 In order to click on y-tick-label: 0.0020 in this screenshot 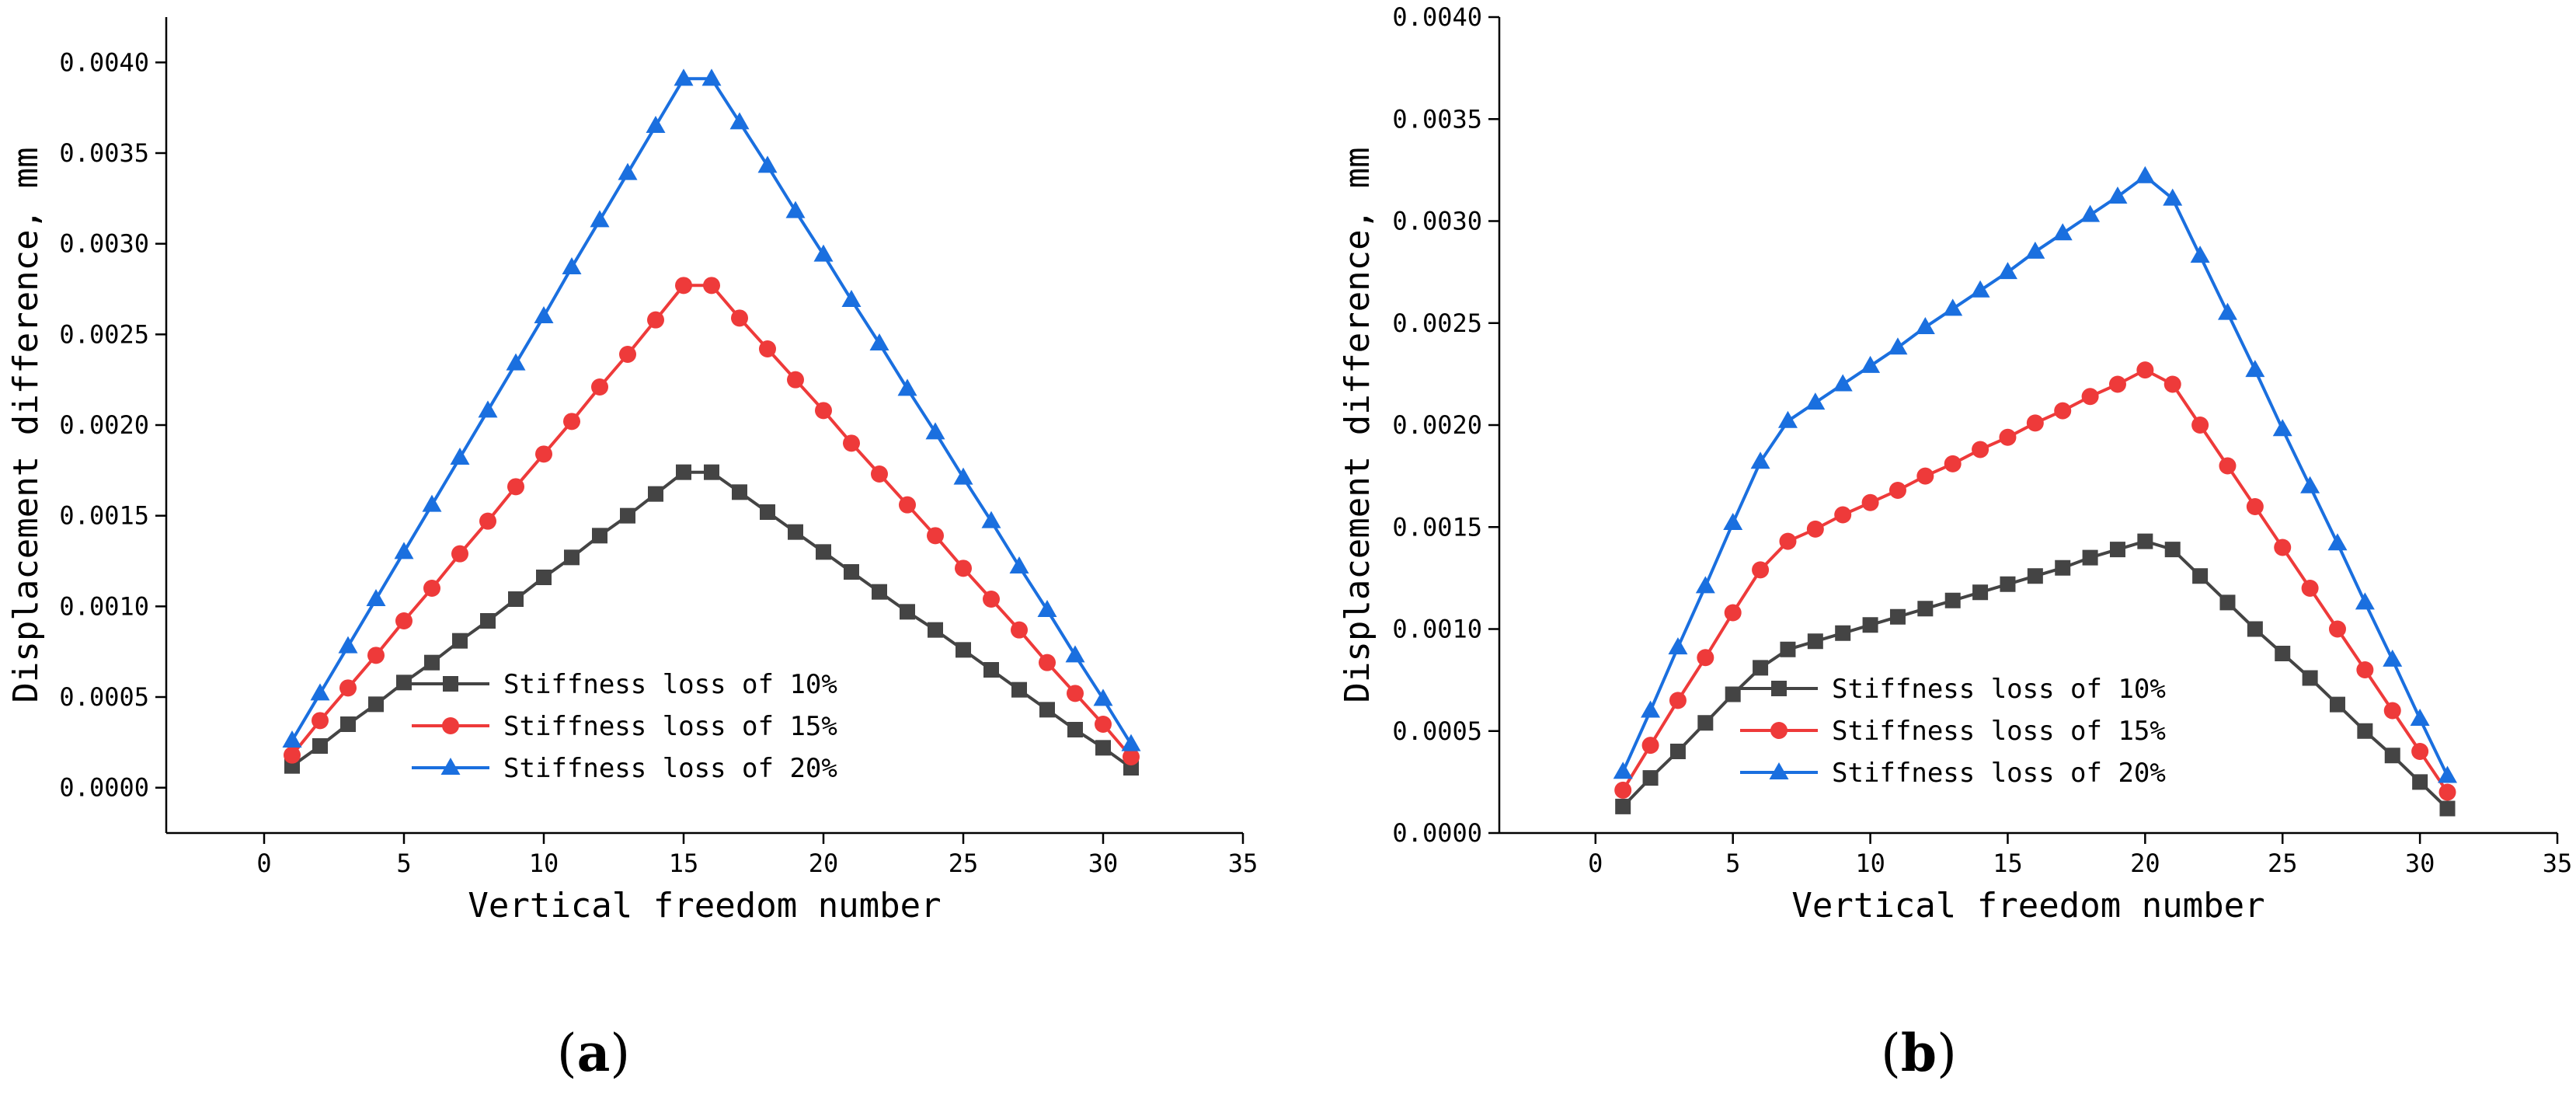, I will do `click(104, 425)`.